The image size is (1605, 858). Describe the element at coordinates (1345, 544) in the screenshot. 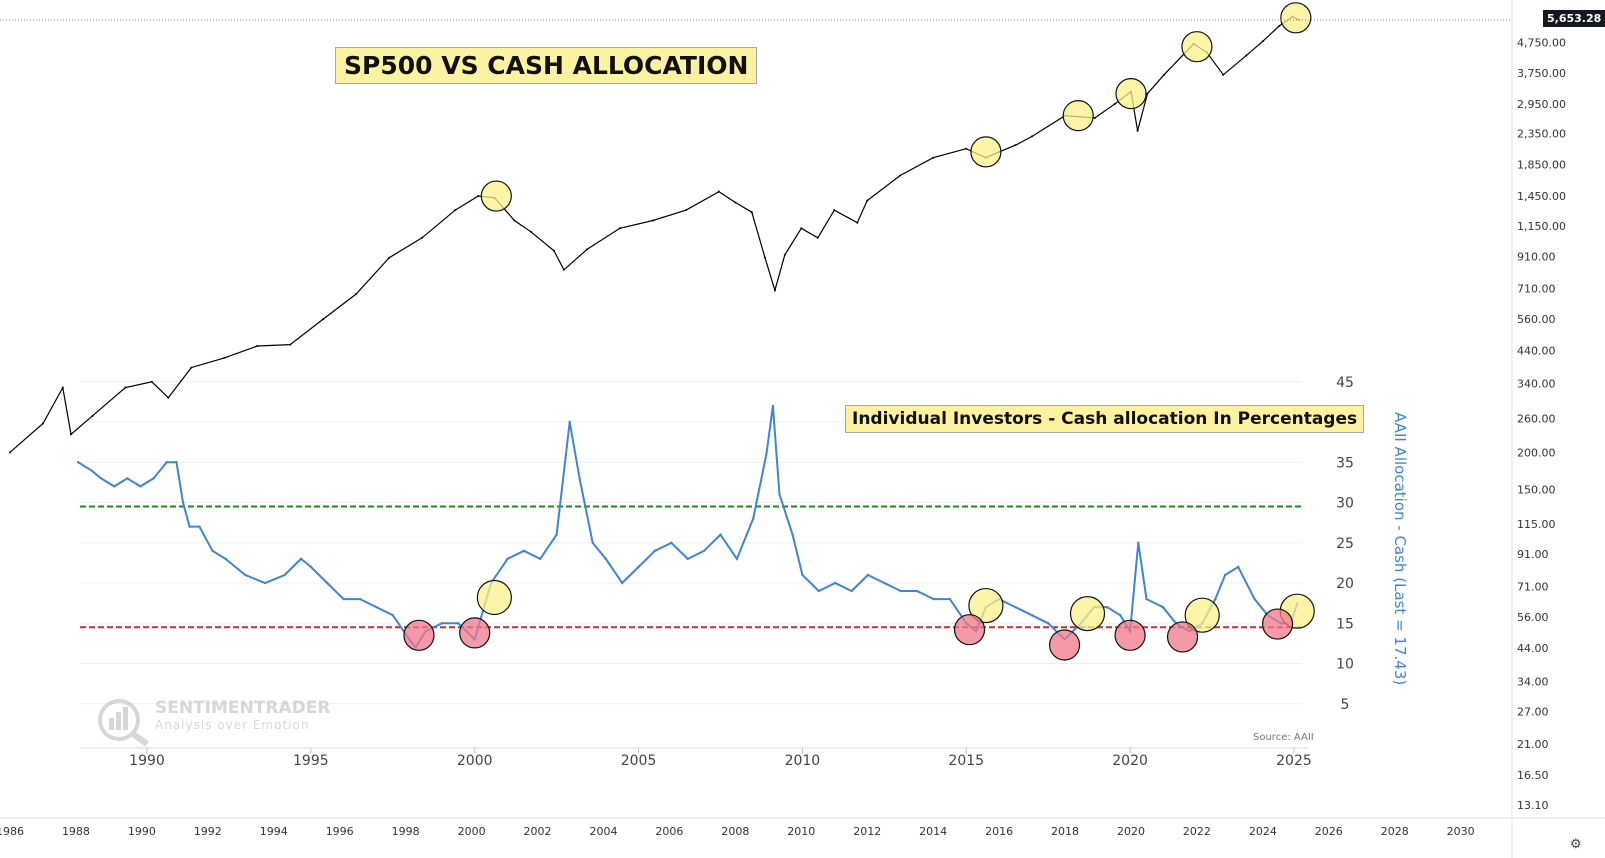

I see `cash-y-tick-label: 25` at that location.